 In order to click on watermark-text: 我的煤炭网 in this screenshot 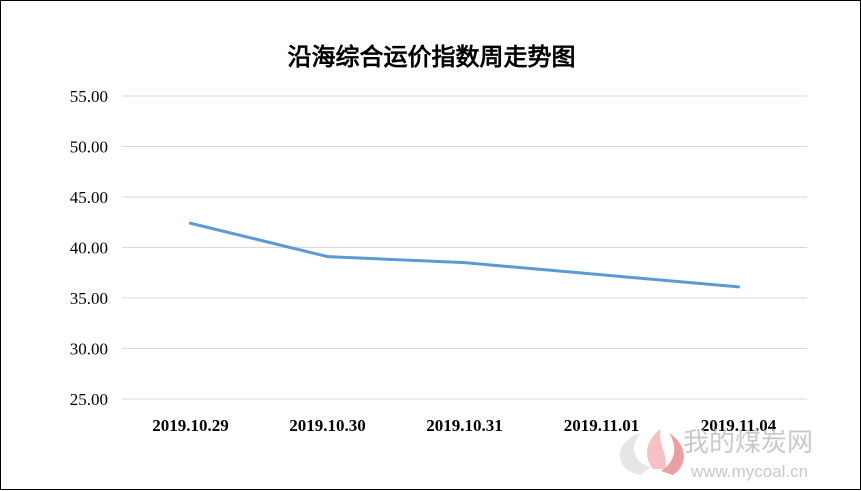, I will do `click(748, 443)`.